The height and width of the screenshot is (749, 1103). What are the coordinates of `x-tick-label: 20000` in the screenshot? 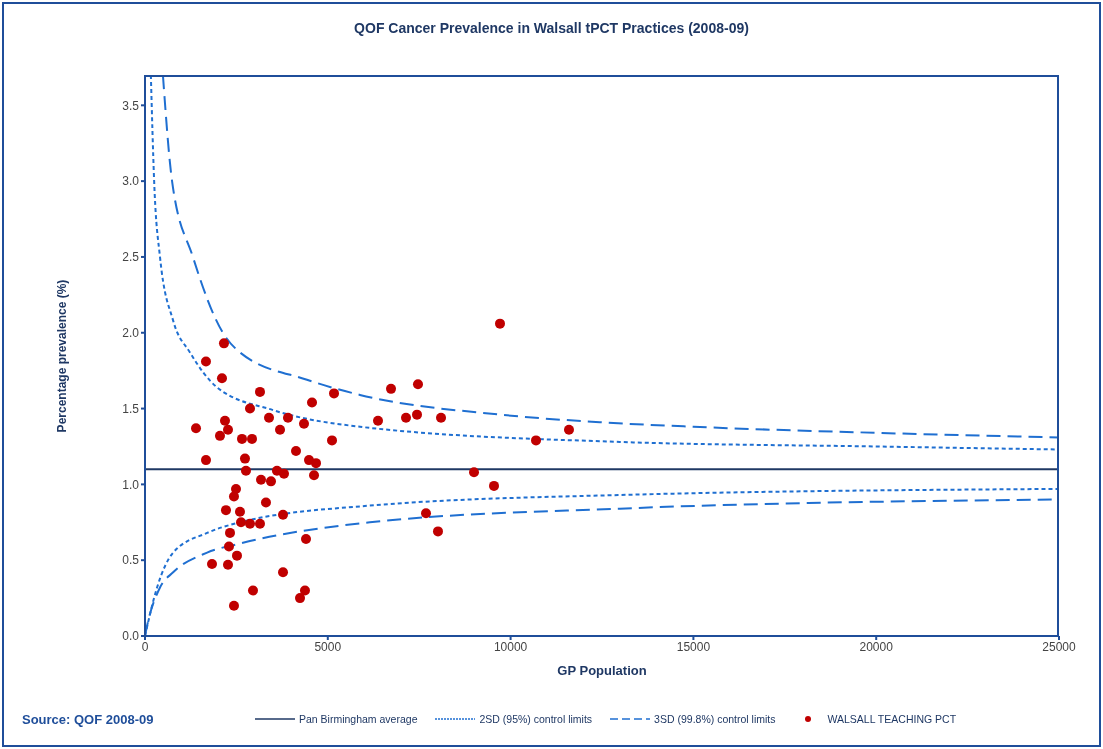 It's located at (876, 646).